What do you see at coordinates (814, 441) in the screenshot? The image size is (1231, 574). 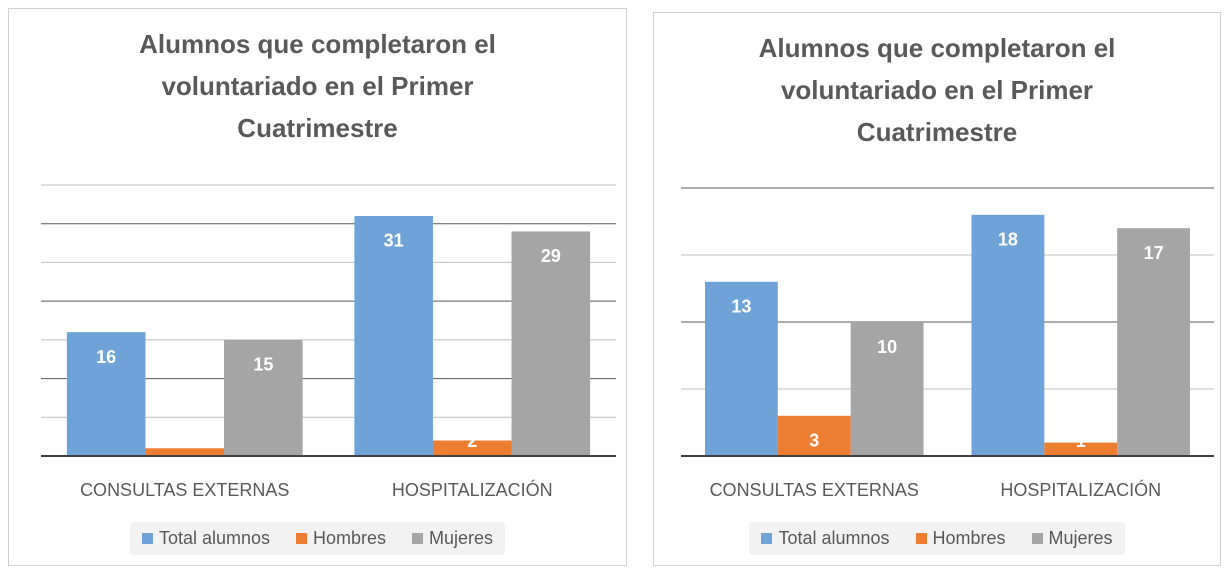 I see `data-label: 3` at bounding box center [814, 441].